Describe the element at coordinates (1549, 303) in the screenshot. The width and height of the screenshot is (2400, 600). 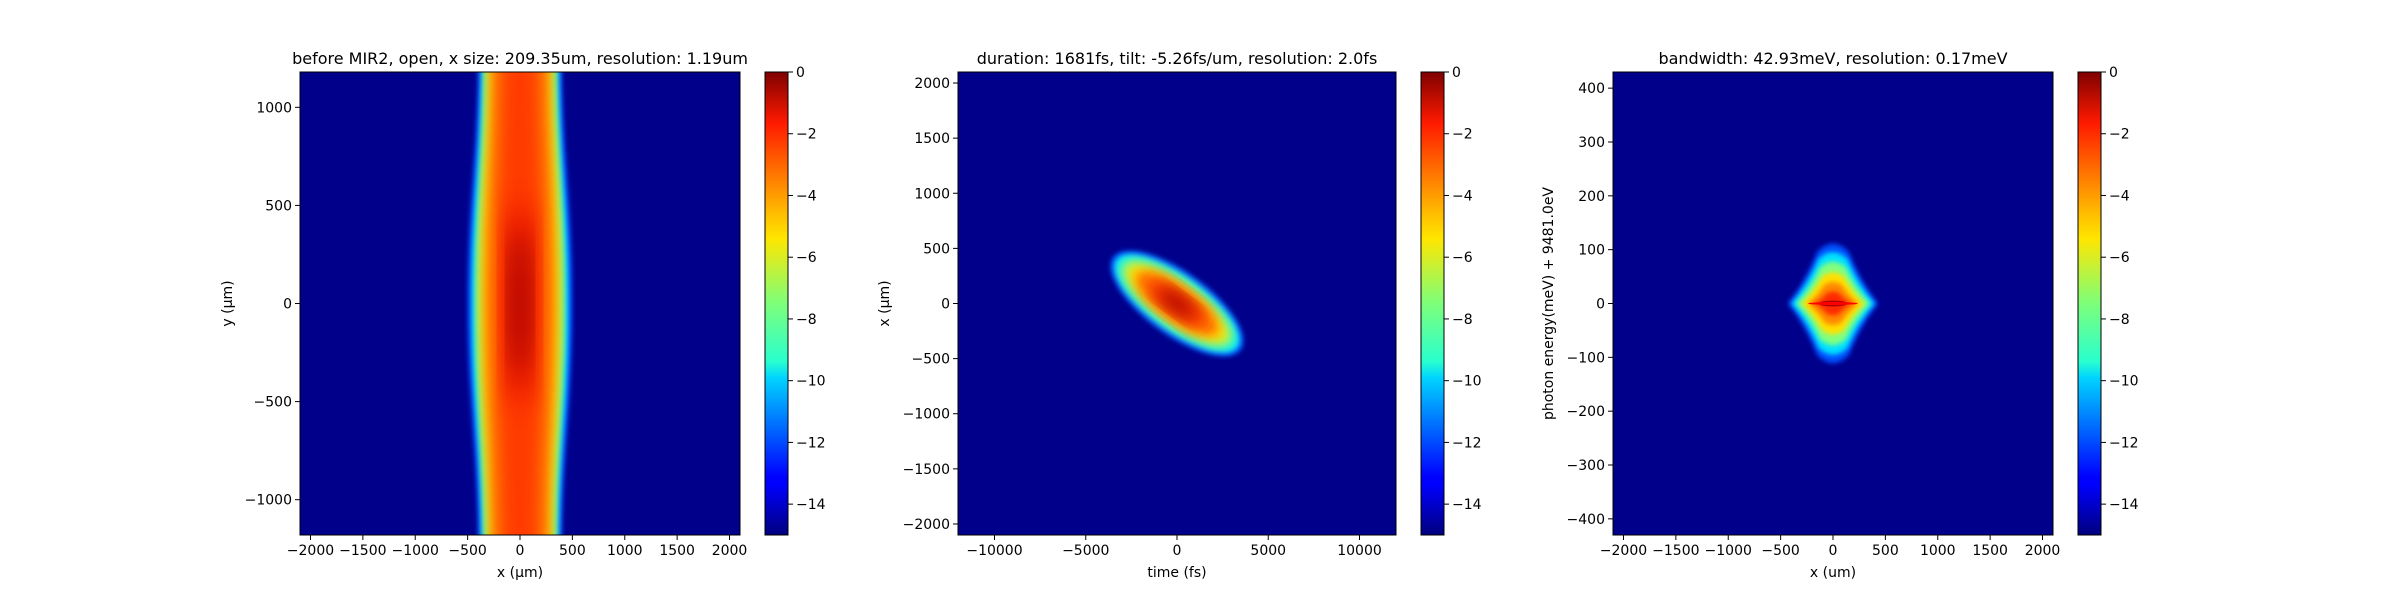
I see `y-axis-label: photon energy(meV) + 9481.0eV` at that location.